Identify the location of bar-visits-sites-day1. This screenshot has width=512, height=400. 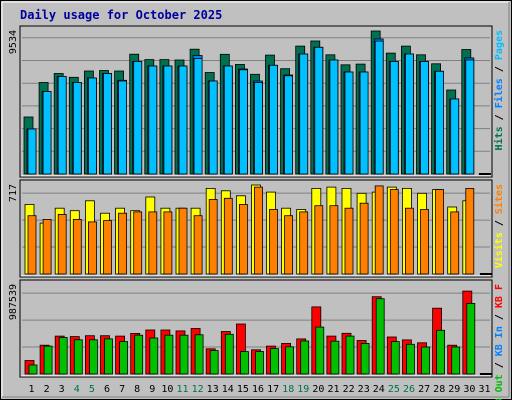
(32, 245).